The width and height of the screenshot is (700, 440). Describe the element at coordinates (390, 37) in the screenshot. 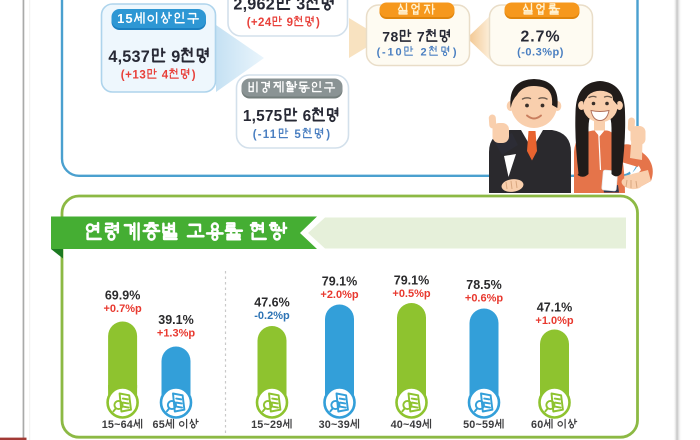

I see `svg-text: 78` at that location.